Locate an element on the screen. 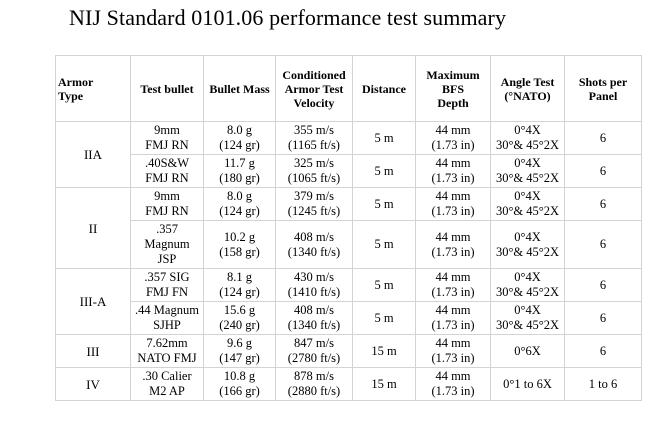 The image size is (668, 422). header-bullet-mass: Bullet Mass is located at coordinates (239, 88).